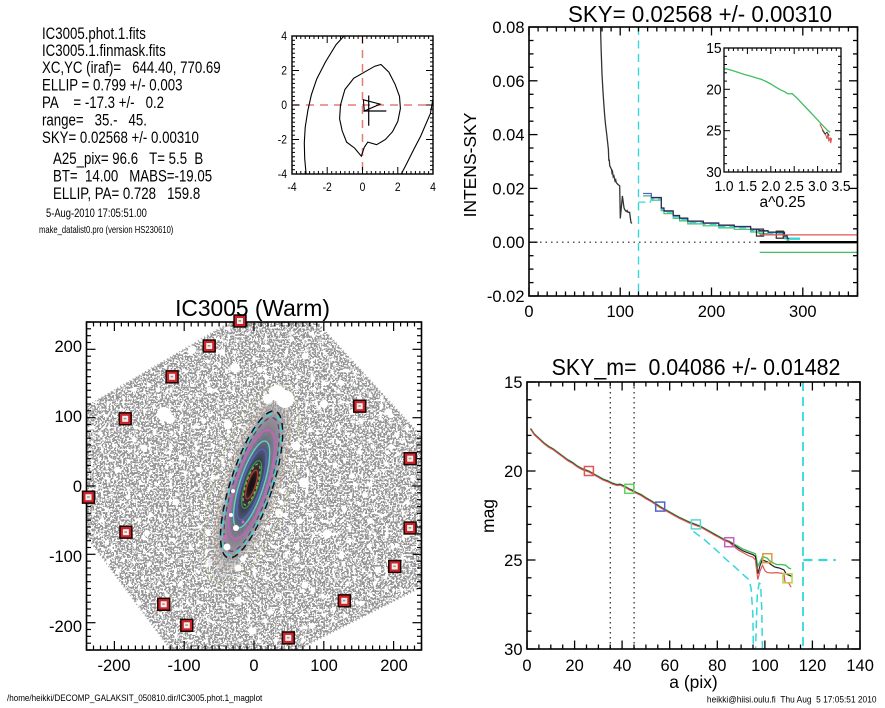  Describe the element at coordinates (770, 186) in the screenshot. I see `svg-text: 2.0` at that location.